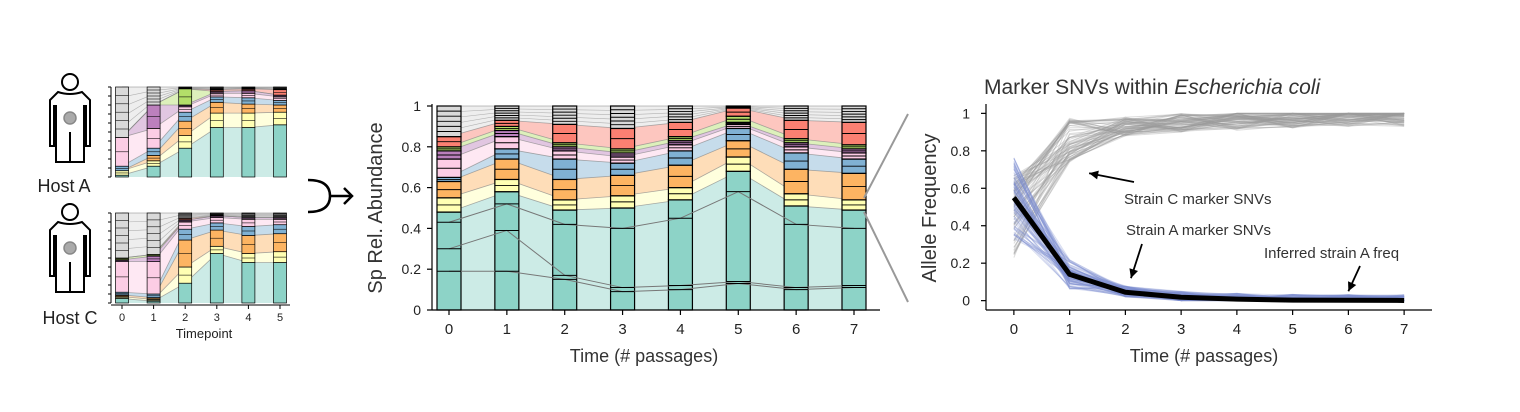 Image resolution: width=1520 pixels, height=412 pixels. What do you see at coordinates (680, 329) in the screenshot?
I see `main-x-tick-label: 4` at bounding box center [680, 329].